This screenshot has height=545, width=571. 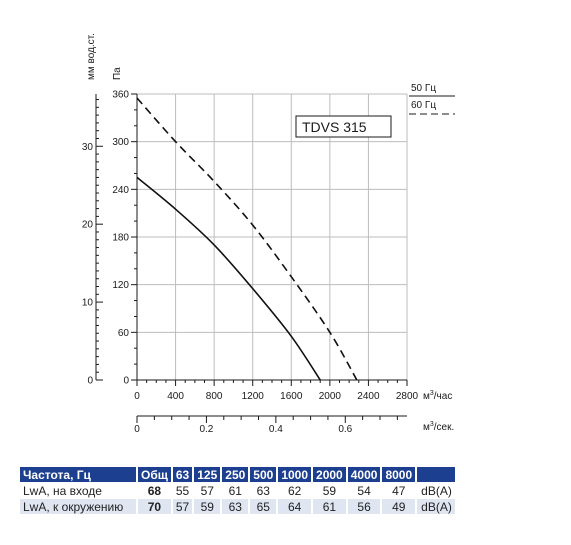 What do you see at coordinates (330, 396) in the screenshot?
I see `x-tick-label: 2000` at bounding box center [330, 396].